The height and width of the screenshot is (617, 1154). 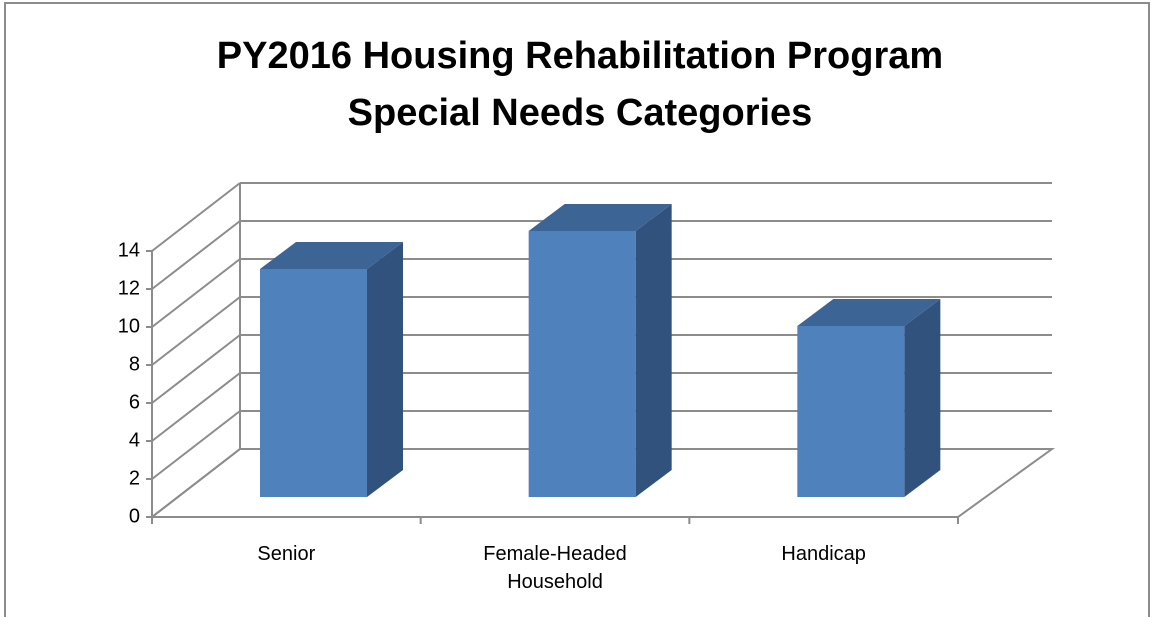 What do you see at coordinates (134, 402) in the screenshot?
I see `y-tick-label: 6` at bounding box center [134, 402].